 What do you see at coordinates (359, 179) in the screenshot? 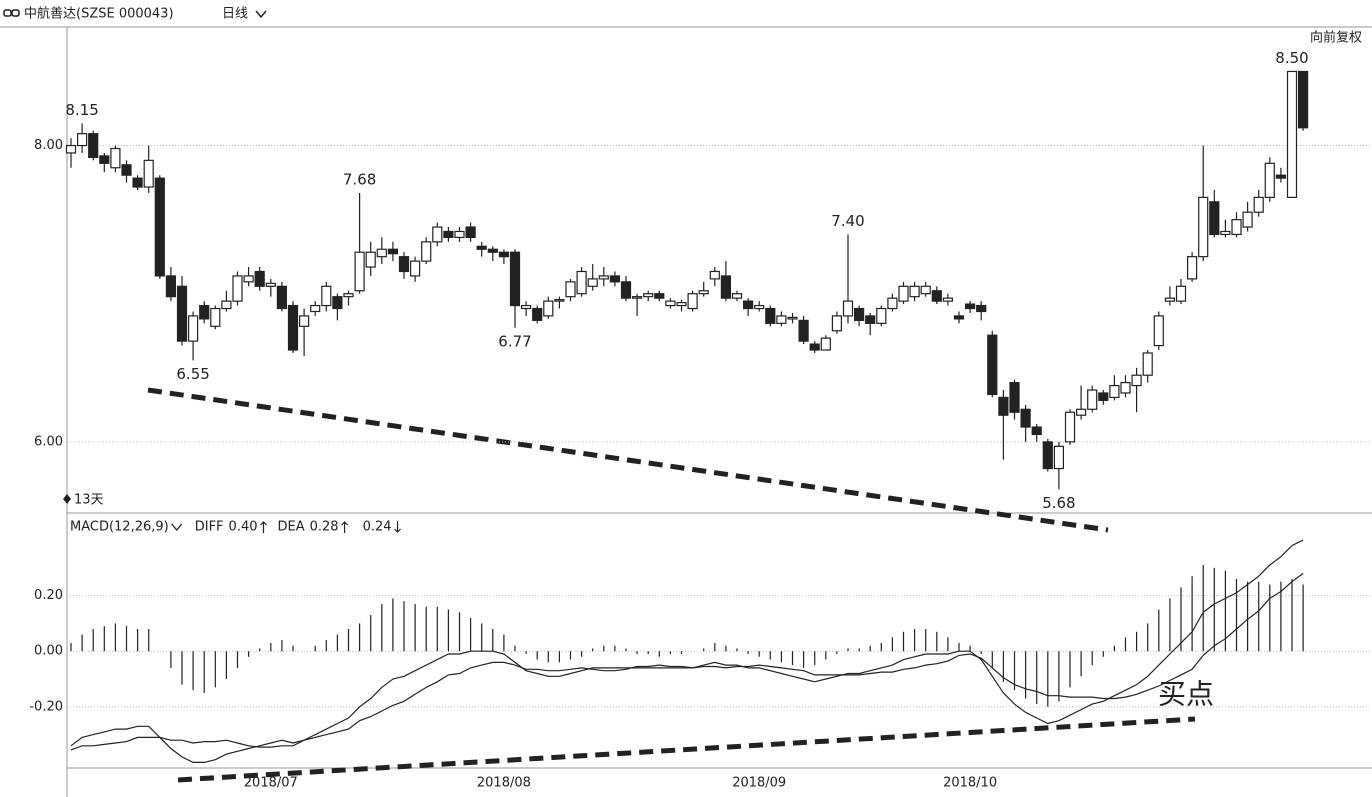
I see `high-label: 7.68` at bounding box center [359, 179].